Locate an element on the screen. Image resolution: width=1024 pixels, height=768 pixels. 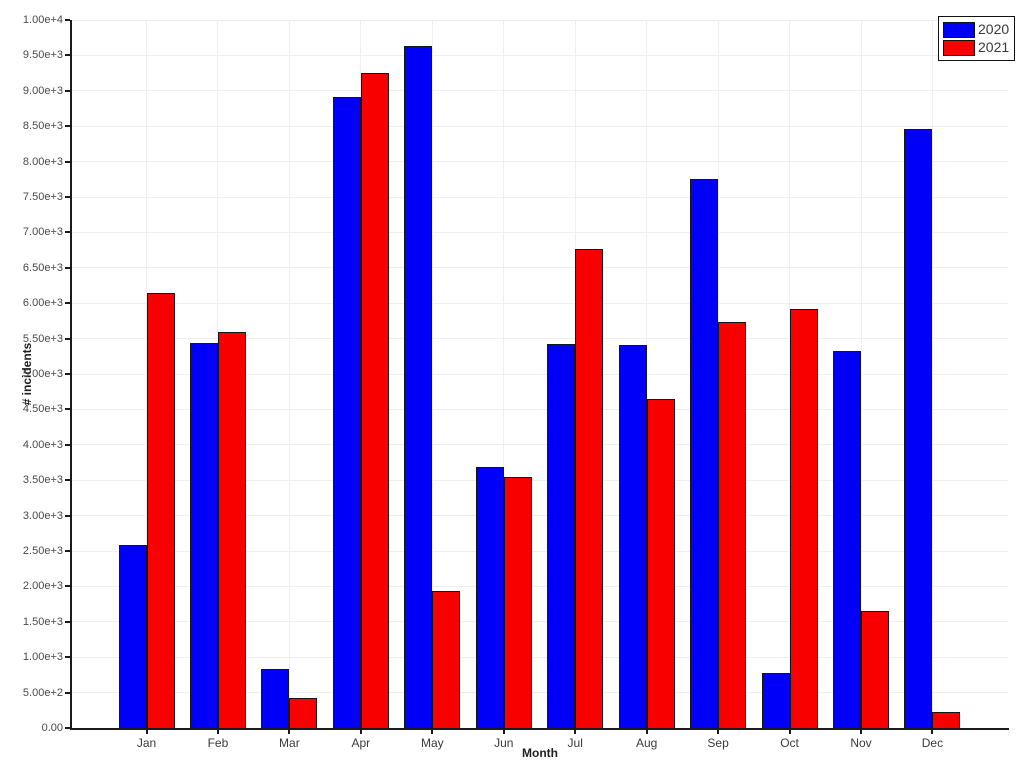
y-tick-label: 8.50e+3 is located at coordinates (42, 126).